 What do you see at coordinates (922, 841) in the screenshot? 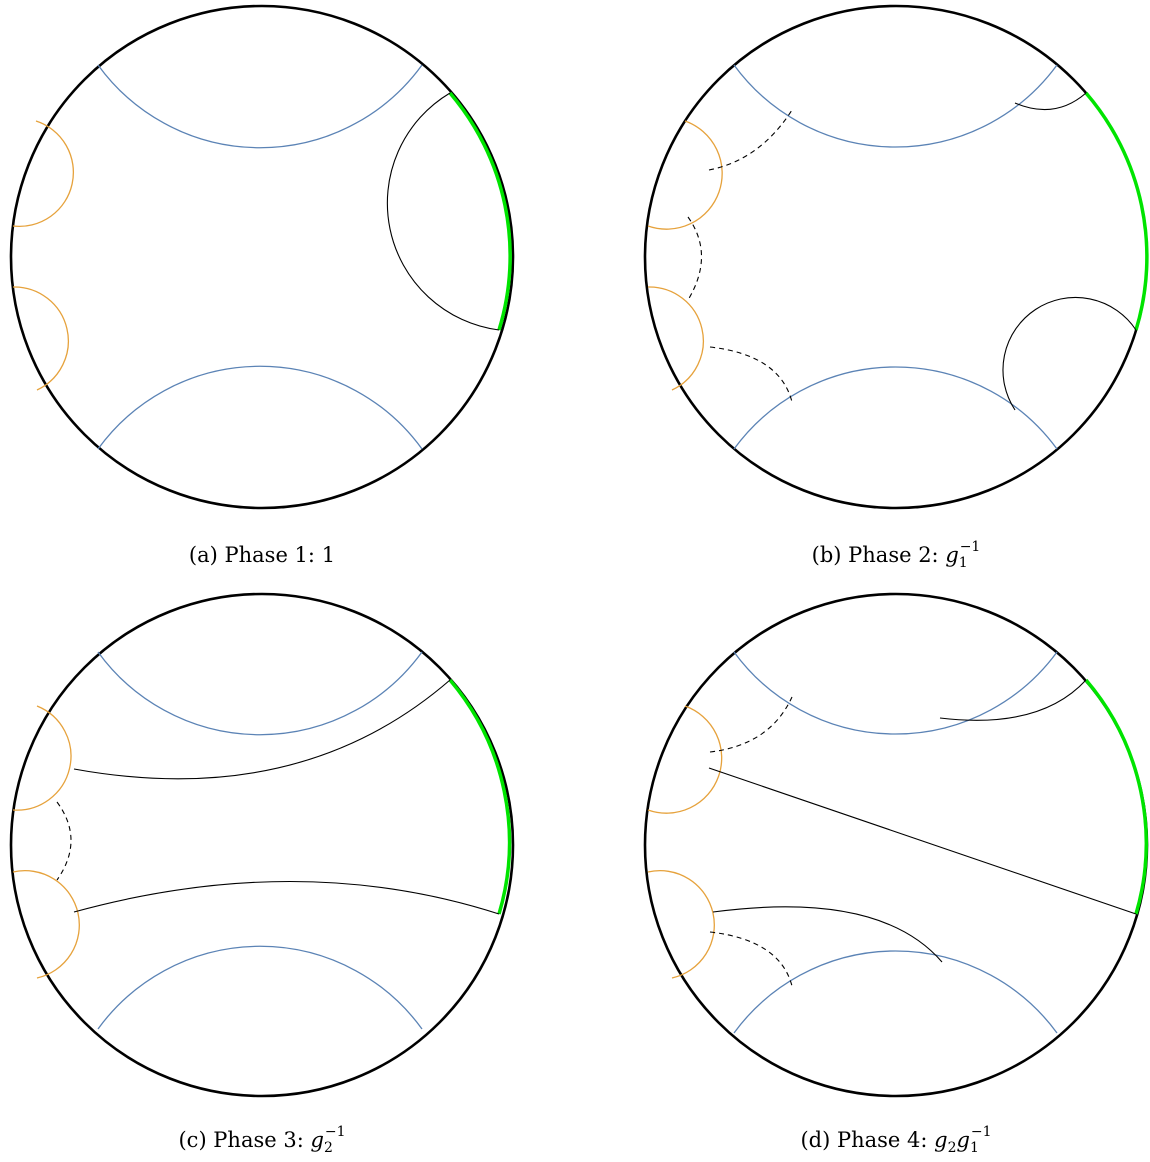
I see `black-geodesic-diagonal` at bounding box center [922, 841].